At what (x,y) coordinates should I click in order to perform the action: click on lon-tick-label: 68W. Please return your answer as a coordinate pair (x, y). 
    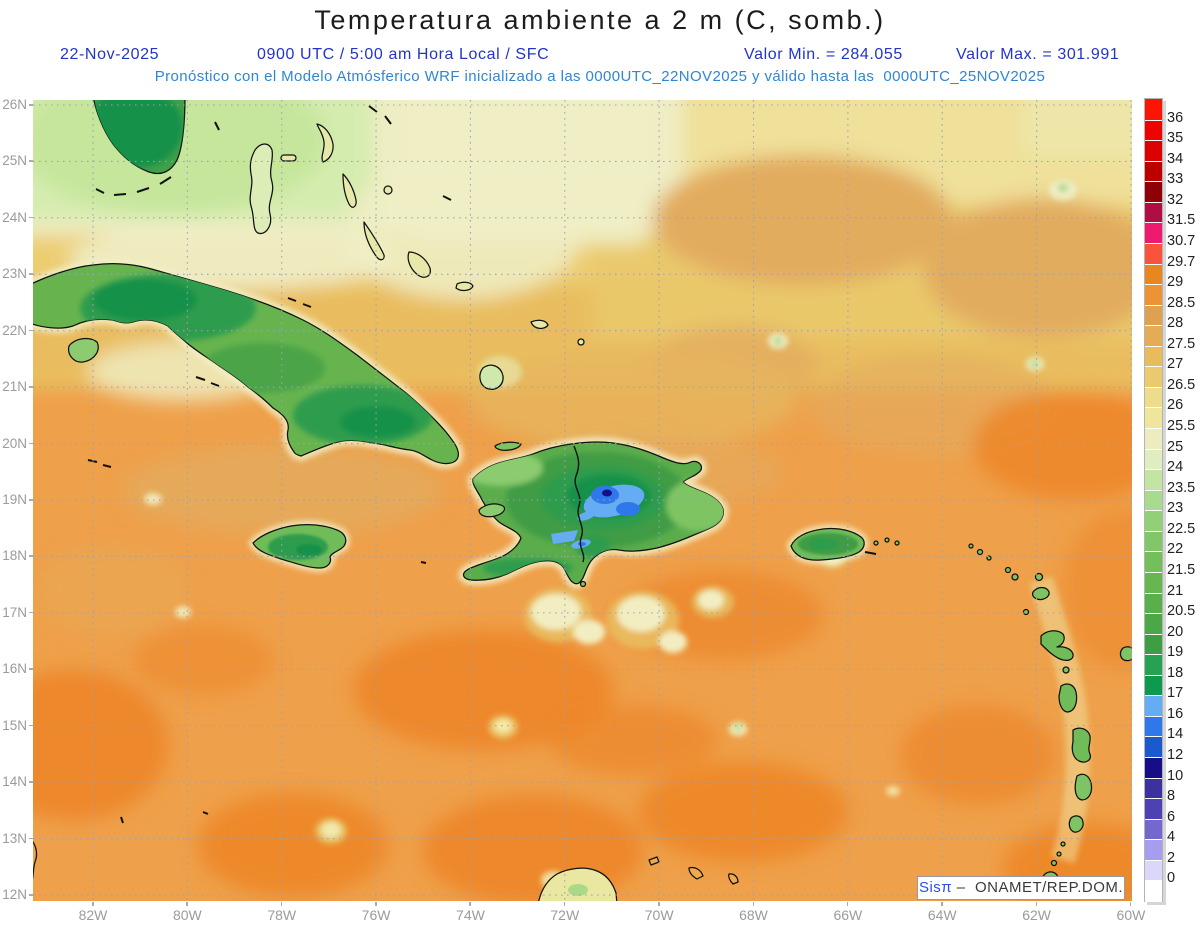
    Looking at the image, I should click on (753, 915).